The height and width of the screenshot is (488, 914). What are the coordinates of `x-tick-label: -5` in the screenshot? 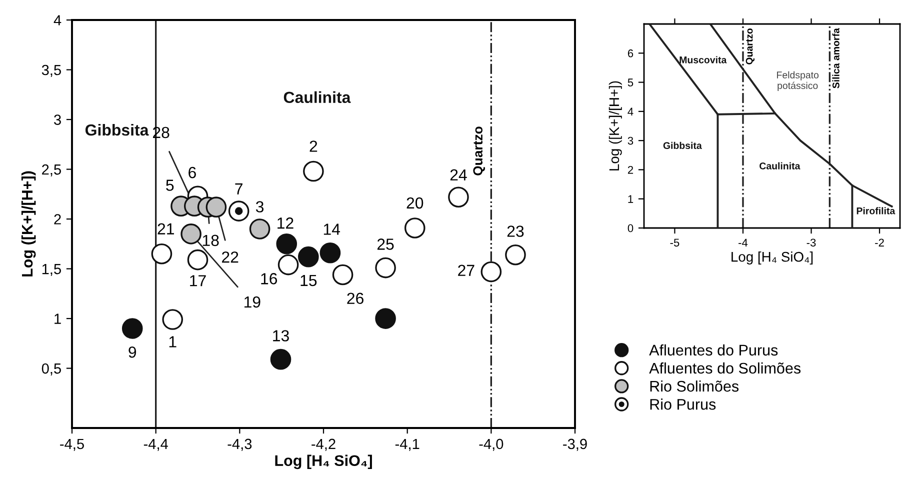 It's located at (675, 242).